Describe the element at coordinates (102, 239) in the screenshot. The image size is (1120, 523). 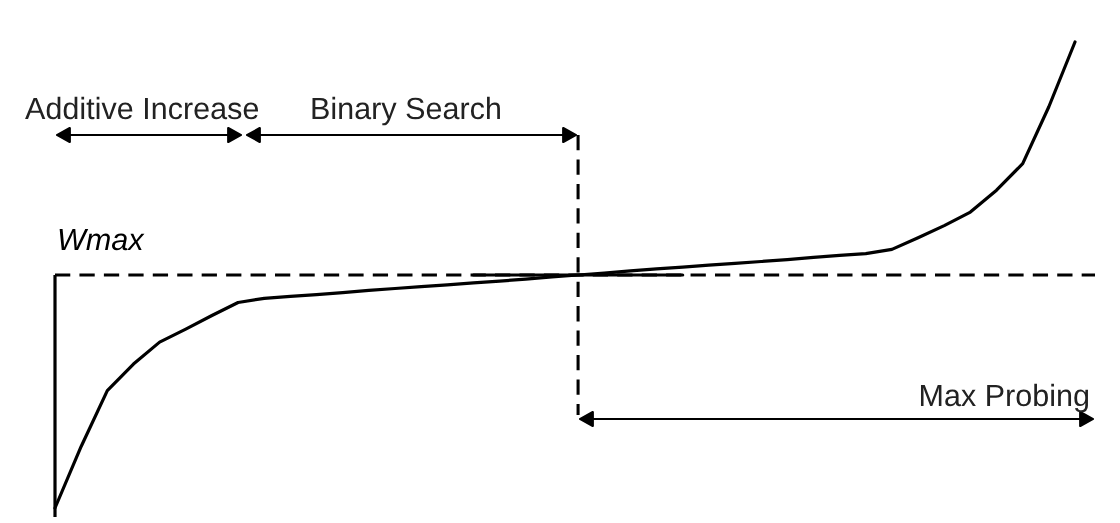
I see `ref-line-label: Wmax` at that location.